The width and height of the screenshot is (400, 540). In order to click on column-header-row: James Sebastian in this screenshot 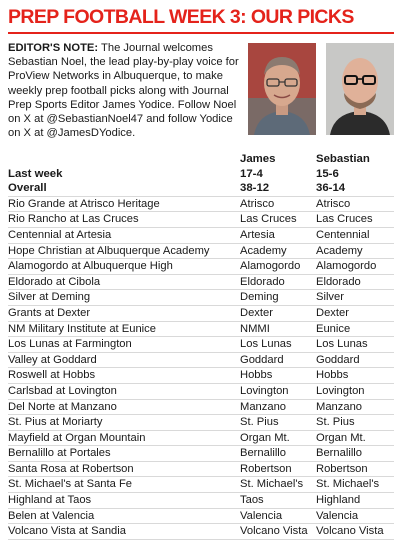, I will do `click(201, 159)`.